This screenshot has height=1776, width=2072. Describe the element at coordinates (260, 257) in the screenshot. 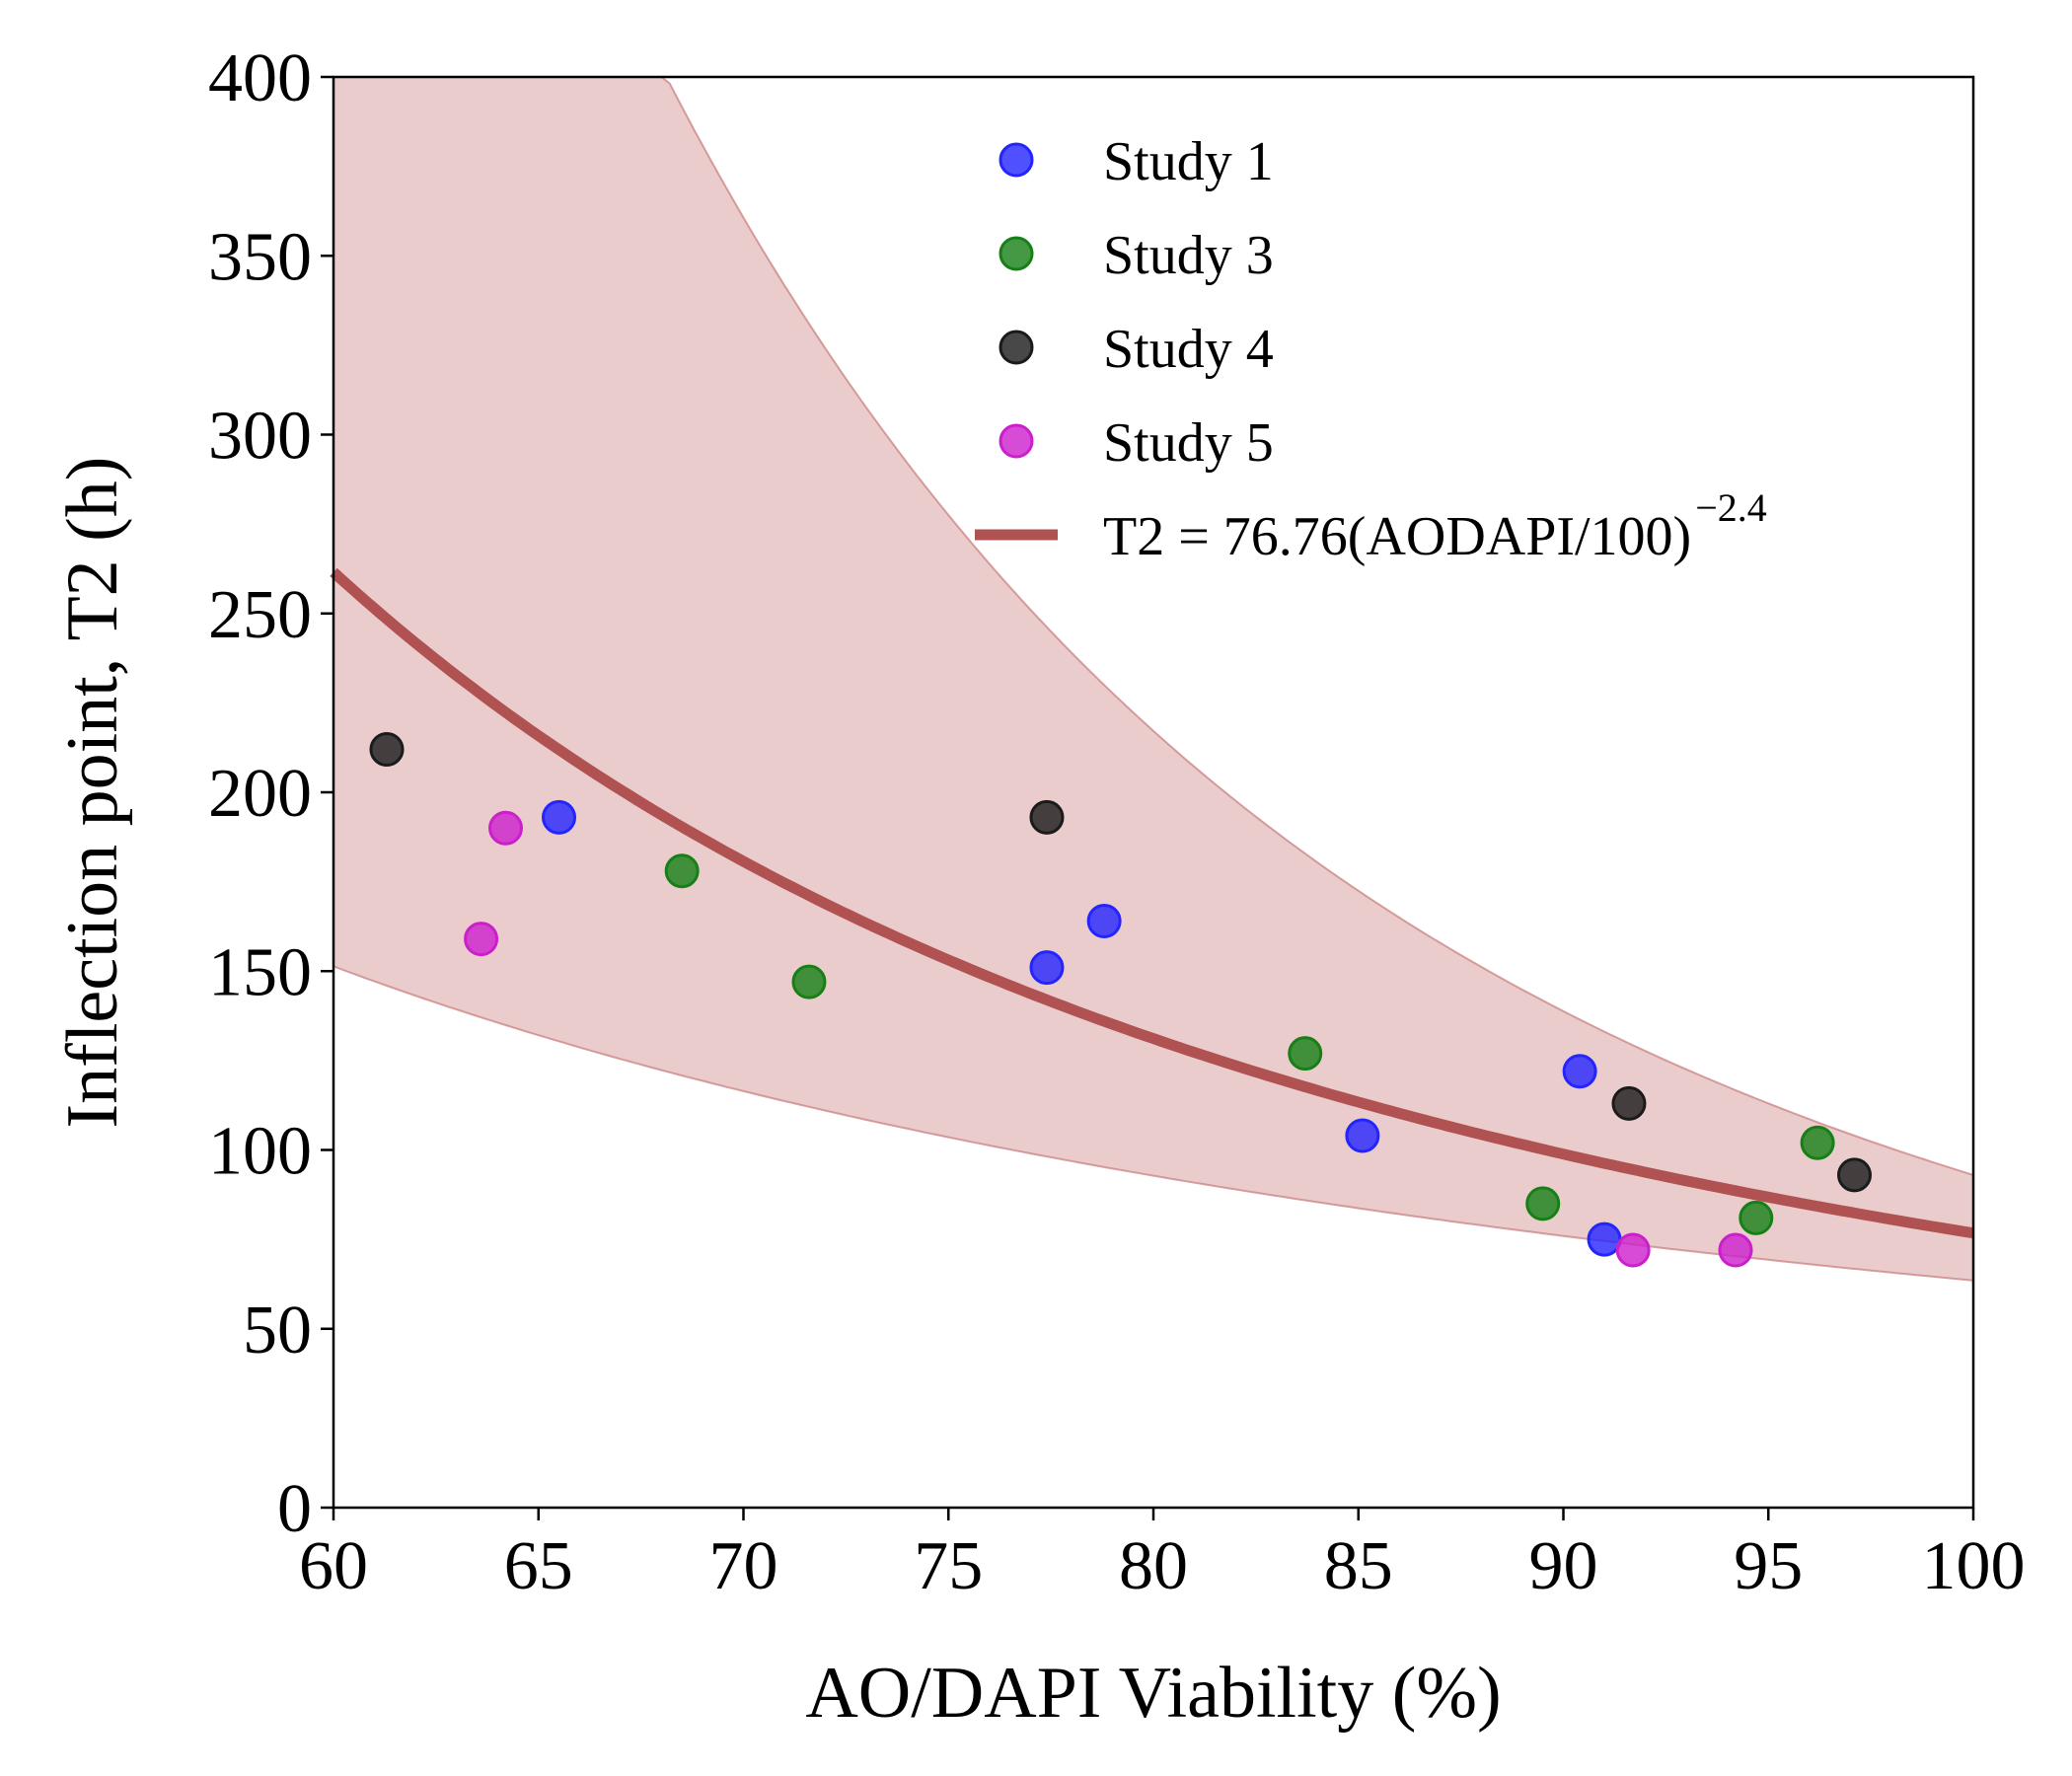

I see `y-tick-label: 350` at that location.